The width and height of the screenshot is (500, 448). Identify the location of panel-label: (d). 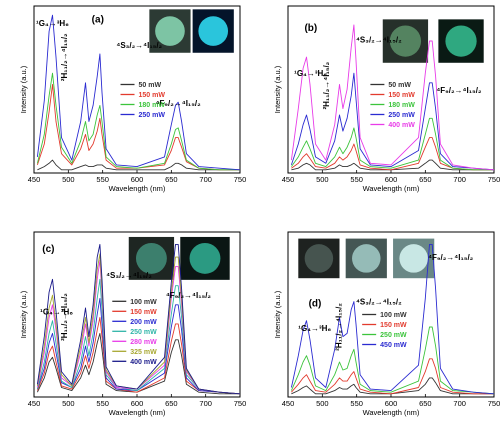
(315, 303).